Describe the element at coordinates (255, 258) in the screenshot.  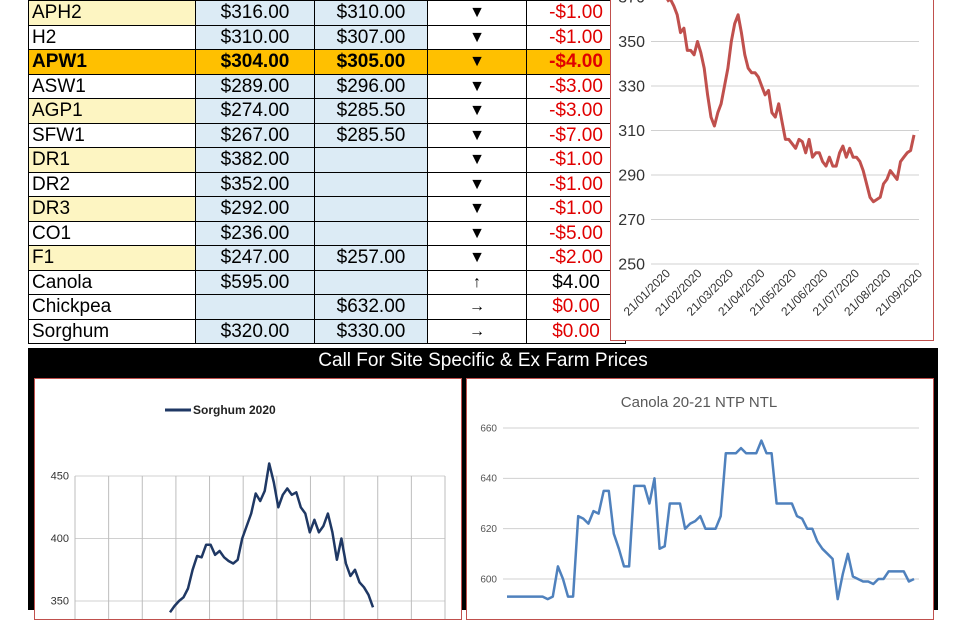
I see `price-1: $247.00` at that location.